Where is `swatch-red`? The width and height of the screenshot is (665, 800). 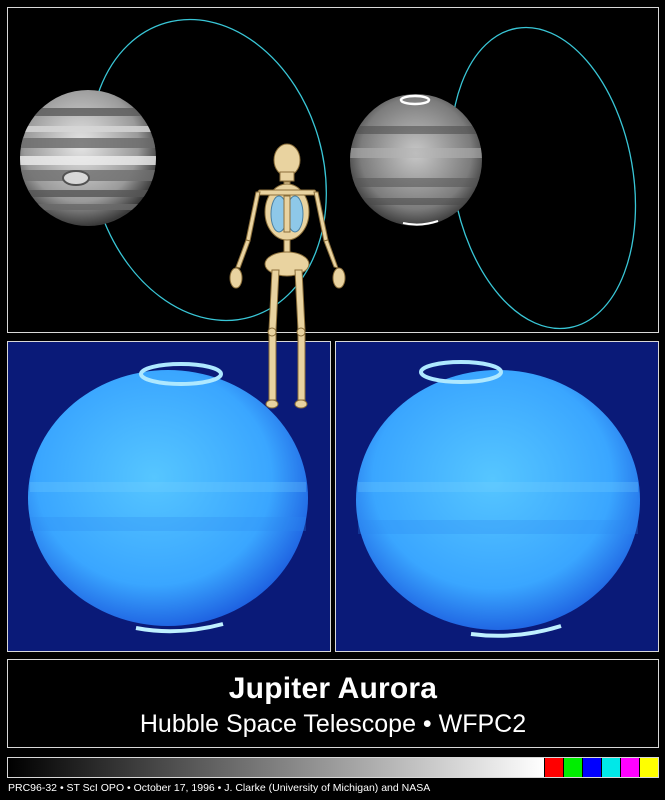 swatch-red is located at coordinates (553, 767).